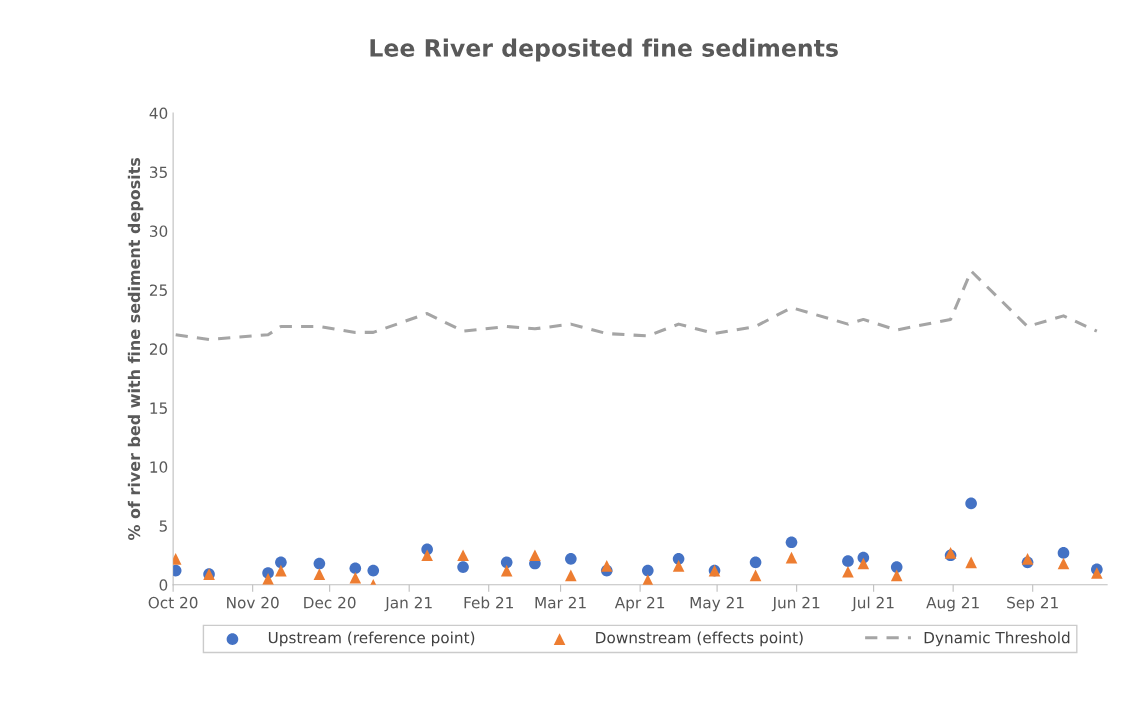 The height and width of the screenshot is (702, 1139). Describe the element at coordinates (371, 639) in the screenshot. I see `legend-label: Upstream (reference point)` at that location.